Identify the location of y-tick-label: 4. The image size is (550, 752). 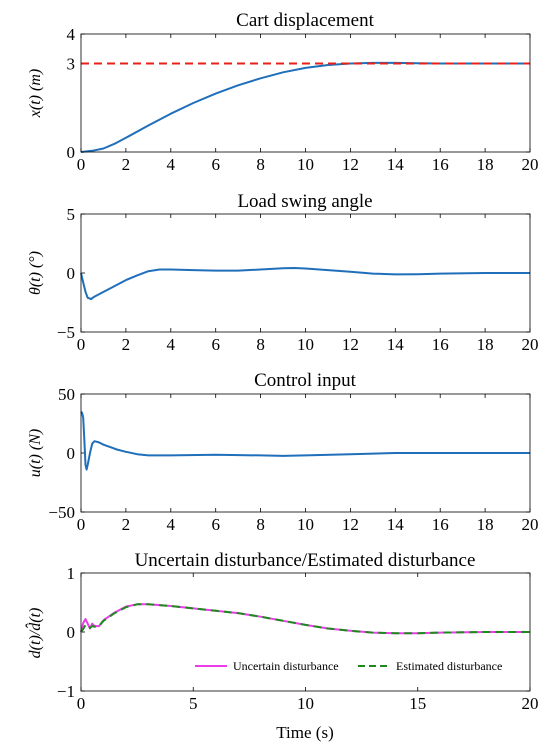
(71, 34).